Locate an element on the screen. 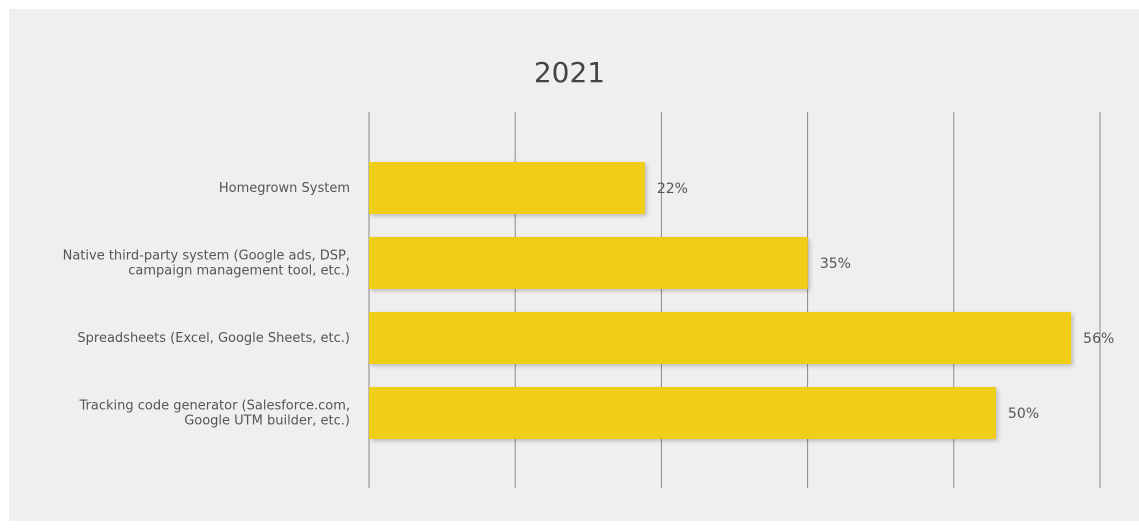 This screenshot has width=1139, height=530. category-label-line: Homegrown System is located at coordinates (284, 188).